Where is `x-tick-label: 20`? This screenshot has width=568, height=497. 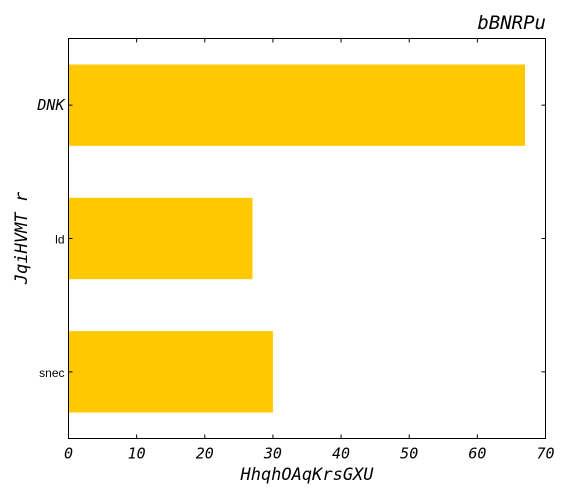
x-tick-label: 20 is located at coordinates (205, 454).